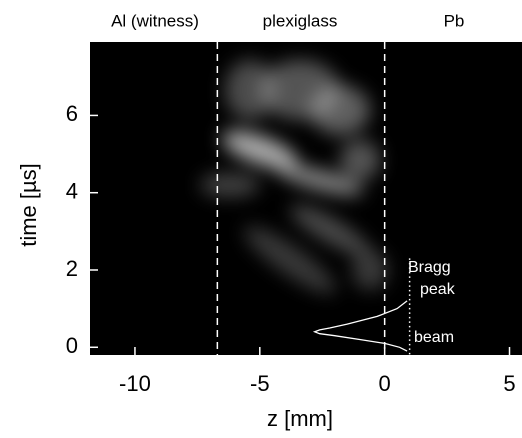  What do you see at coordinates (72, 191) in the screenshot?
I see `y-tick-label: 4` at bounding box center [72, 191].